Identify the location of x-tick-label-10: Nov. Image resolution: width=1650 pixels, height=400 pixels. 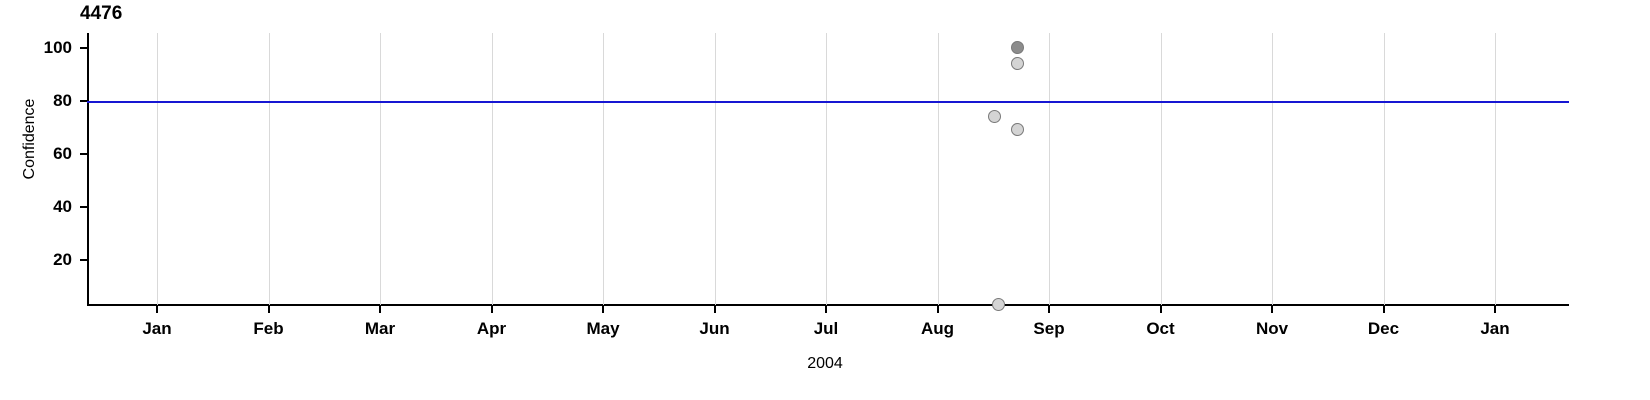
(1272, 328).